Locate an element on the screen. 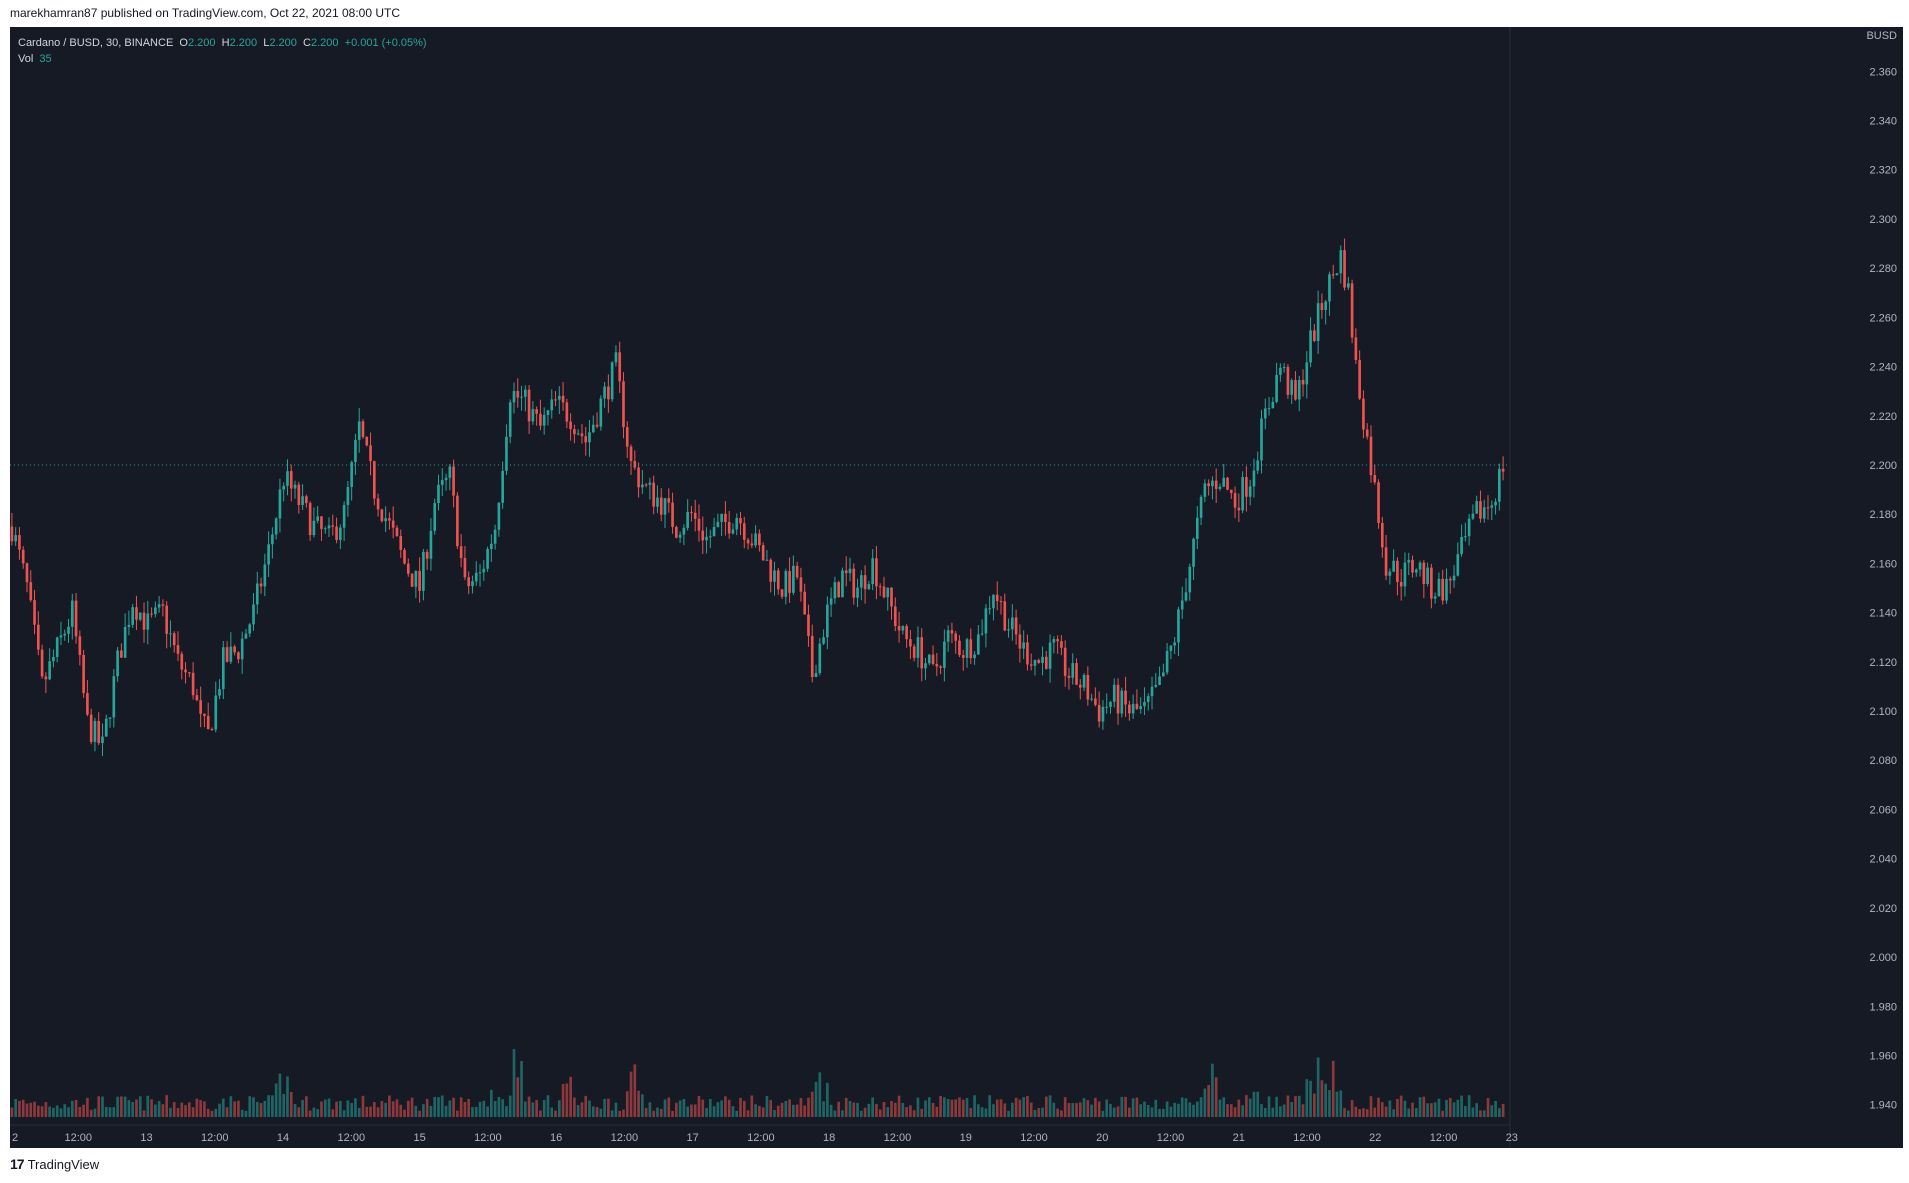  open-value: 2.200 is located at coordinates (201, 43).